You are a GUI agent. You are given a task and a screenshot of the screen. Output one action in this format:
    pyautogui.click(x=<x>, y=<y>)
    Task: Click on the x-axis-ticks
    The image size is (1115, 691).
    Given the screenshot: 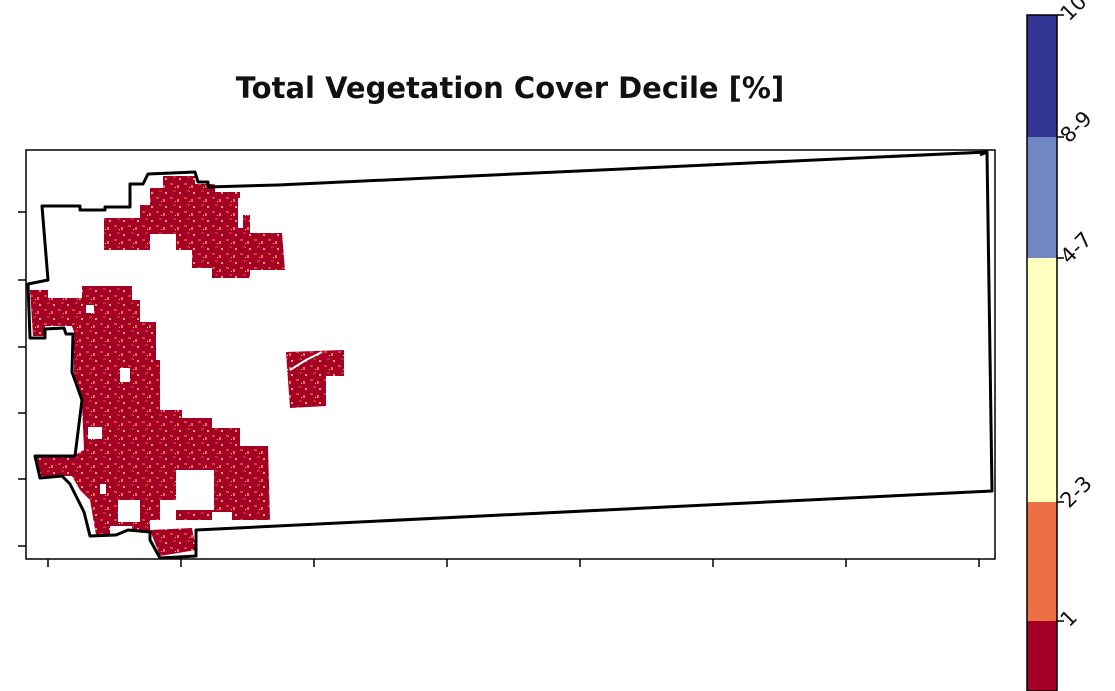 What is the action you would take?
    pyautogui.click(x=513, y=563)
    